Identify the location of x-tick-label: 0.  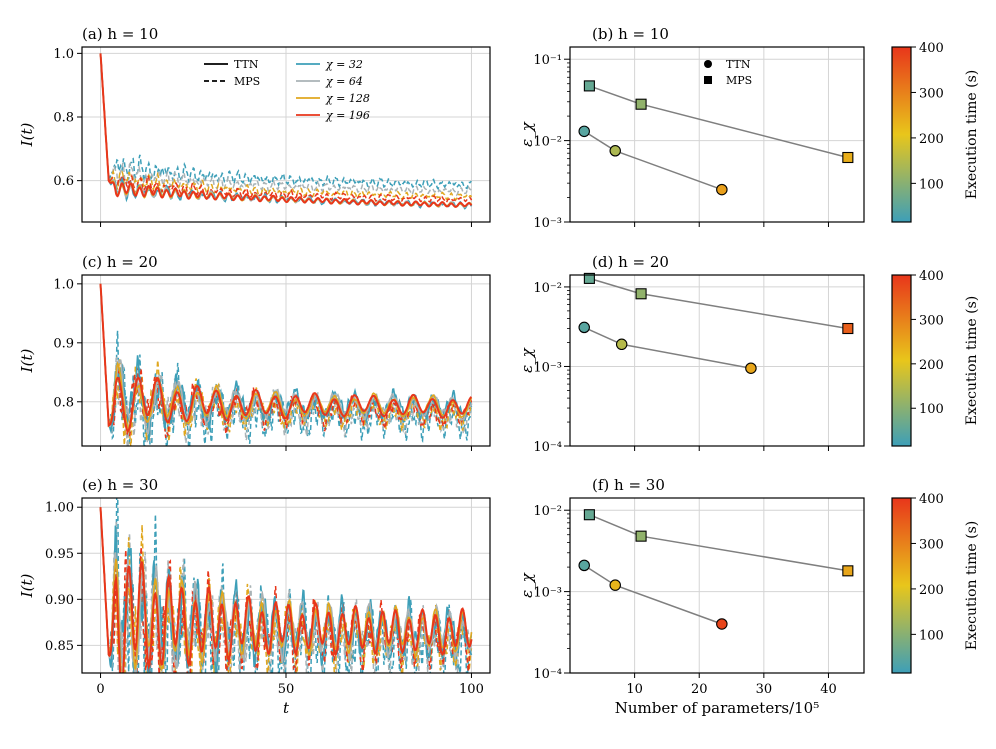
(100, 689).